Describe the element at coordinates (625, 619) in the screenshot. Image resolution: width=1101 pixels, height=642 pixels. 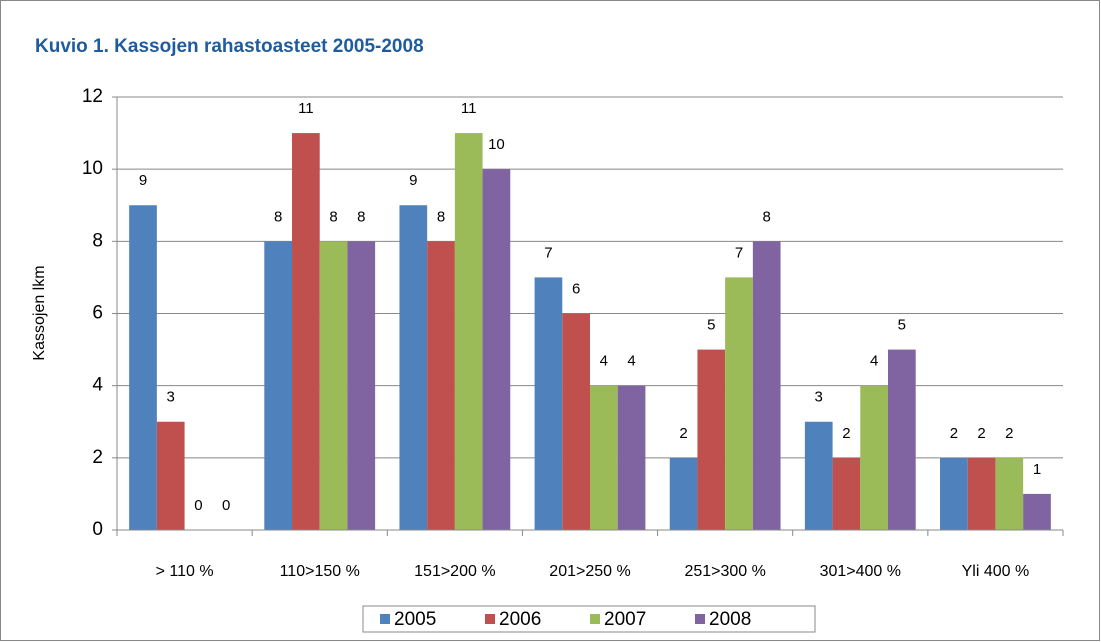
I see `legend-label: 2007` at that location.